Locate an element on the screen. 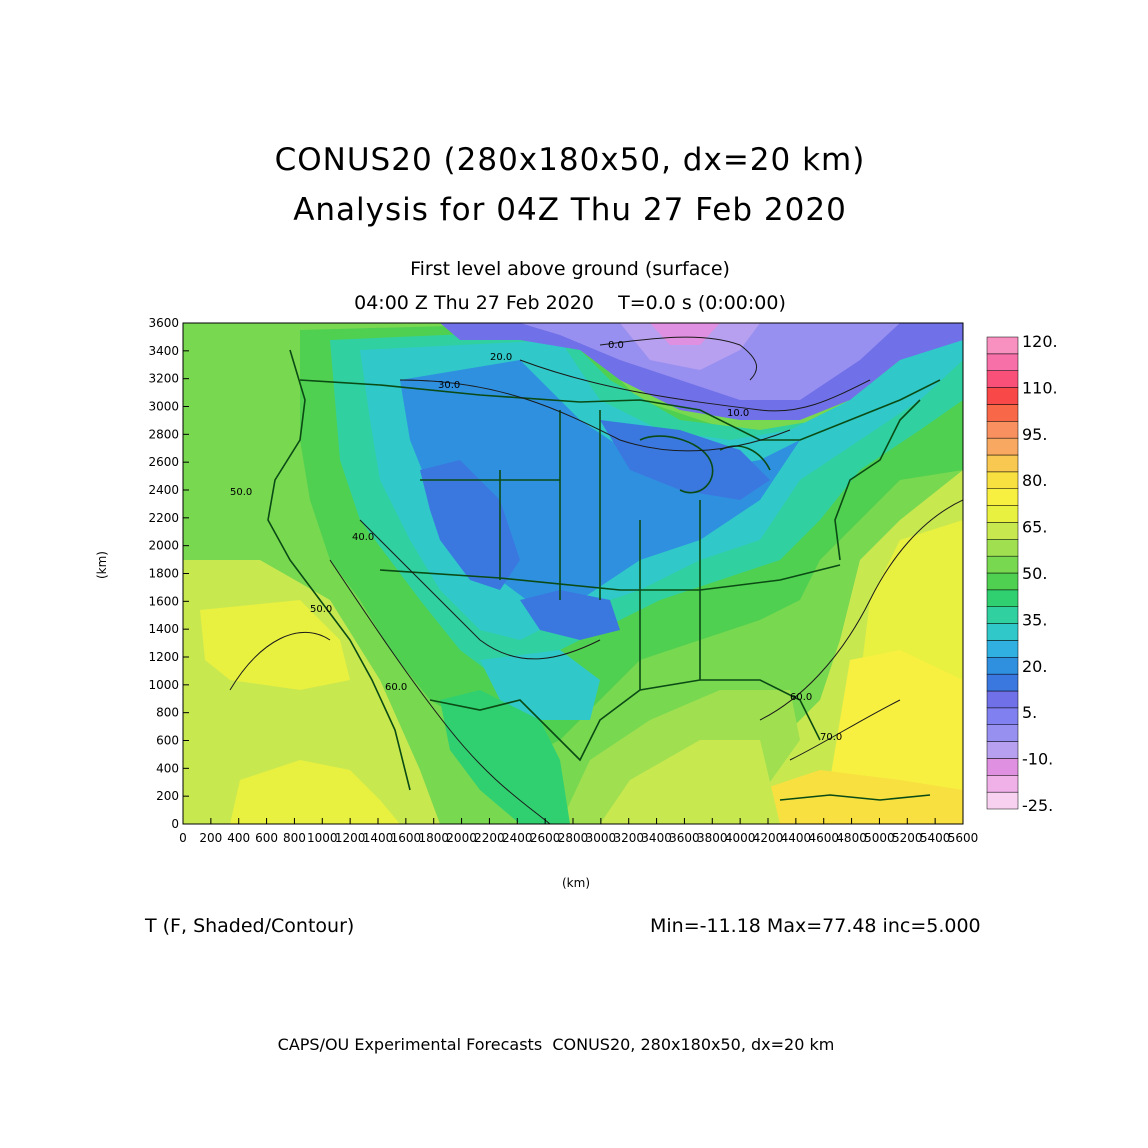 This screenshot has width=1148, height=1148. y-tick-label: 600 is located at coordinates (167, 741).